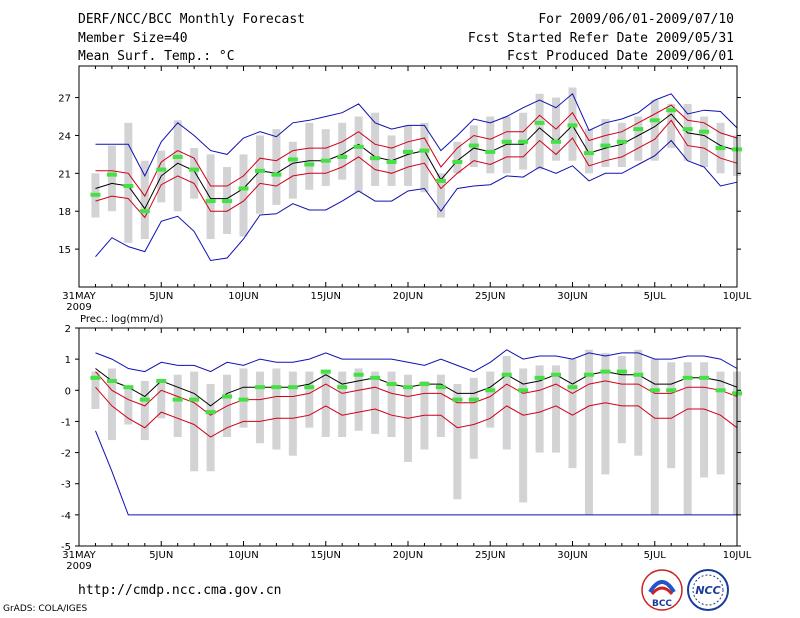  What do you see at coordinates (416, 361) in the screenshot?
I see `ensemble-max-line` at bounding box center [416, 361].